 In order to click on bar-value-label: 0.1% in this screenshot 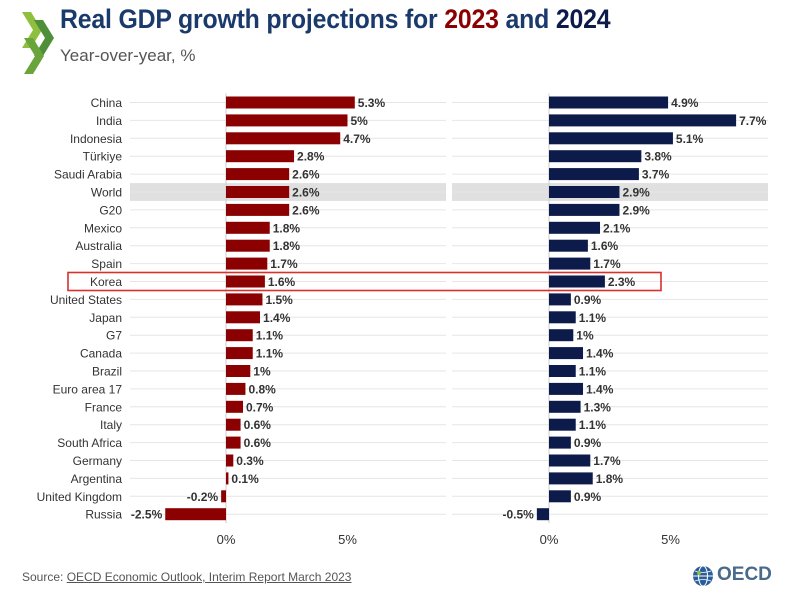, I will do `click(245, 479)`.